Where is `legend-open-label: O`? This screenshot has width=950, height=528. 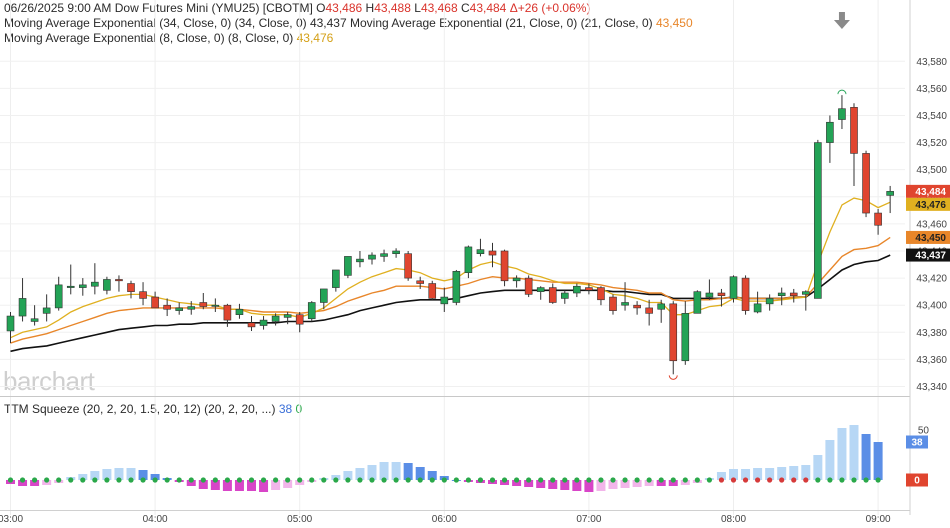 legend-open-label: O is located at coordinates (321, 8).